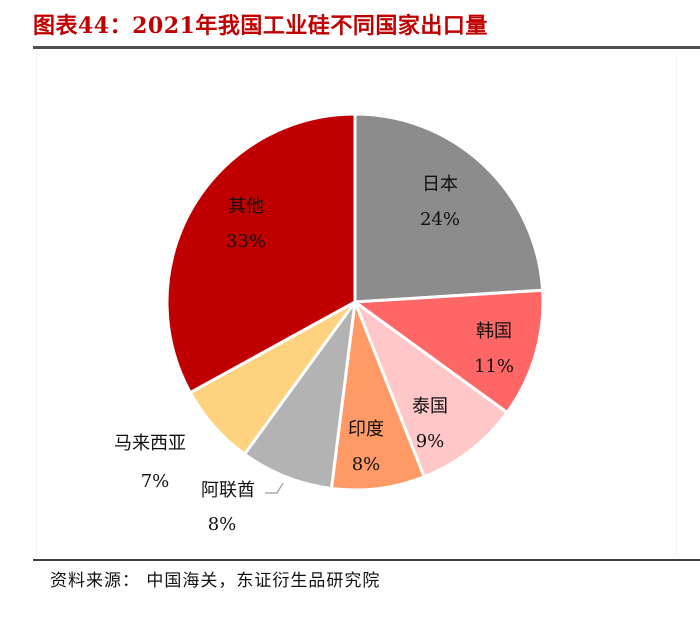 The image size is (700, 617). Describe the element at coordinates (366, 560) in the screenshot. I see `bottom-rule` at that location.